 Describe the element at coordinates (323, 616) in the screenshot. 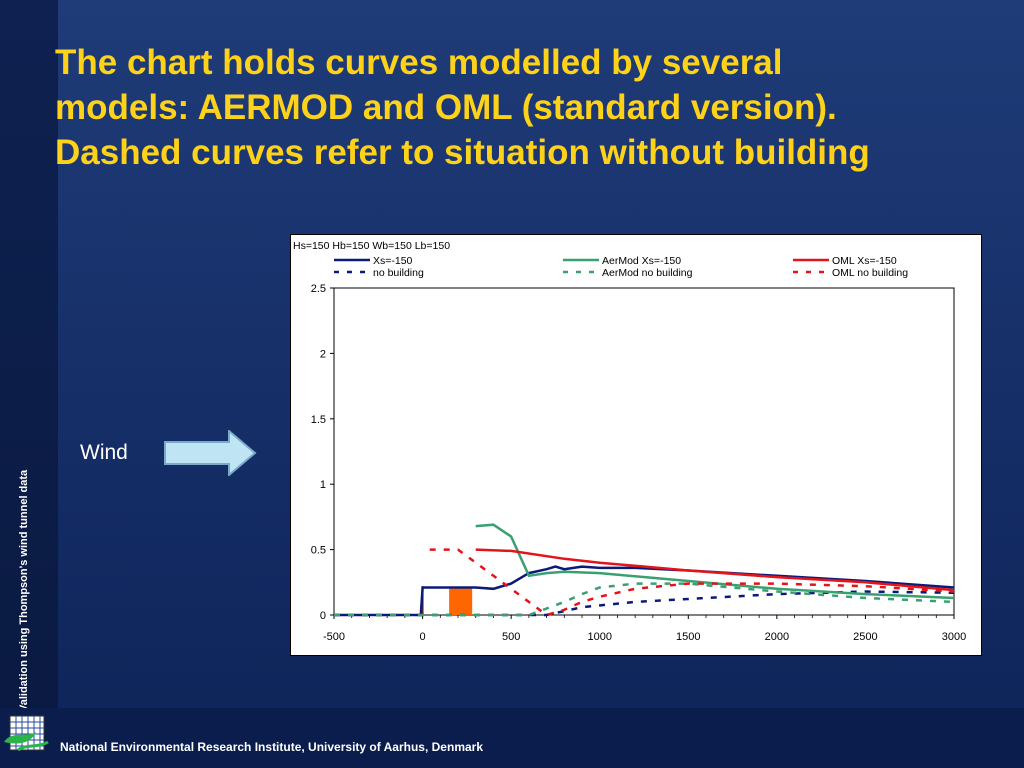

I see `y-tick-label: 0` at that location.